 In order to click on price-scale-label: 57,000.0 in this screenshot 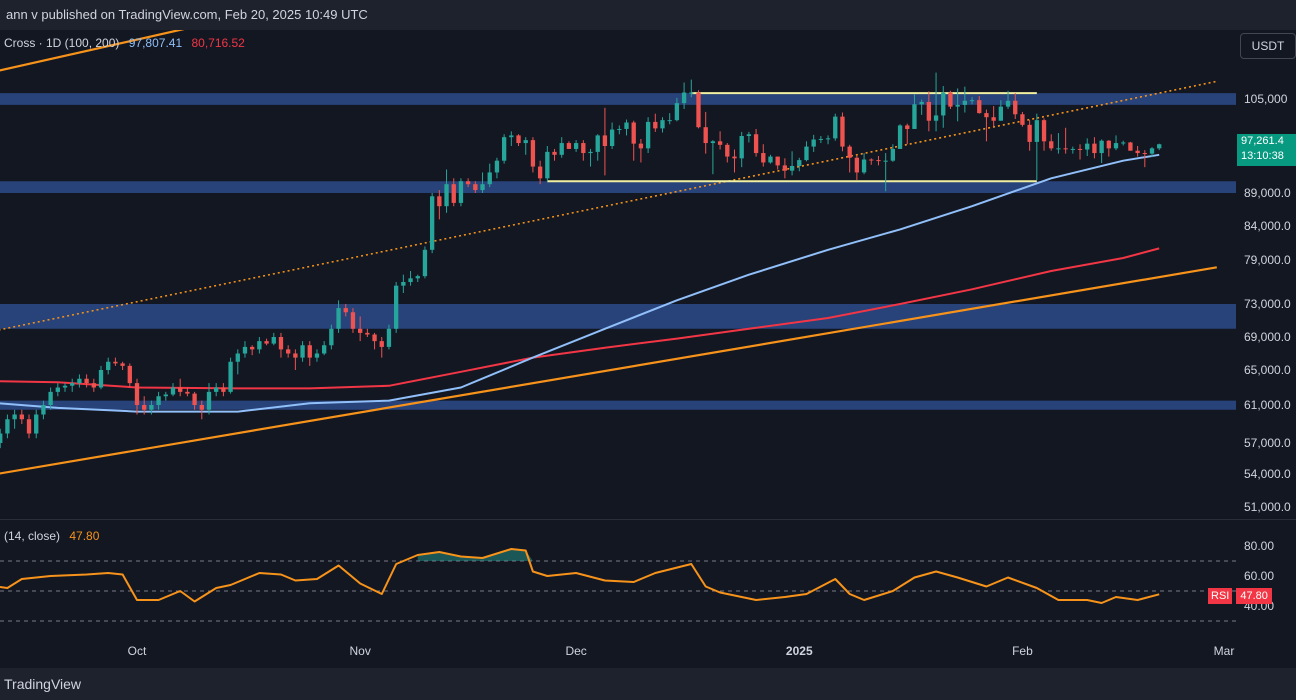, I will do `click(1267, 443)`.